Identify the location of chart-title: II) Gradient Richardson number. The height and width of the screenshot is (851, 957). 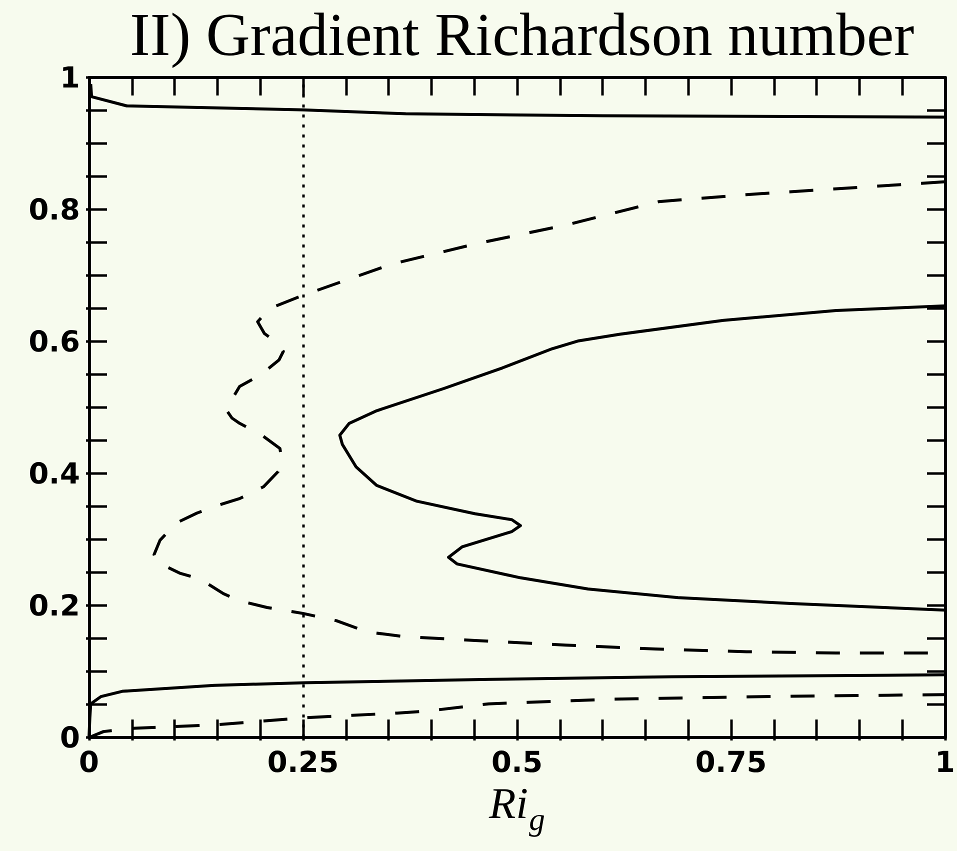
(522, 35).